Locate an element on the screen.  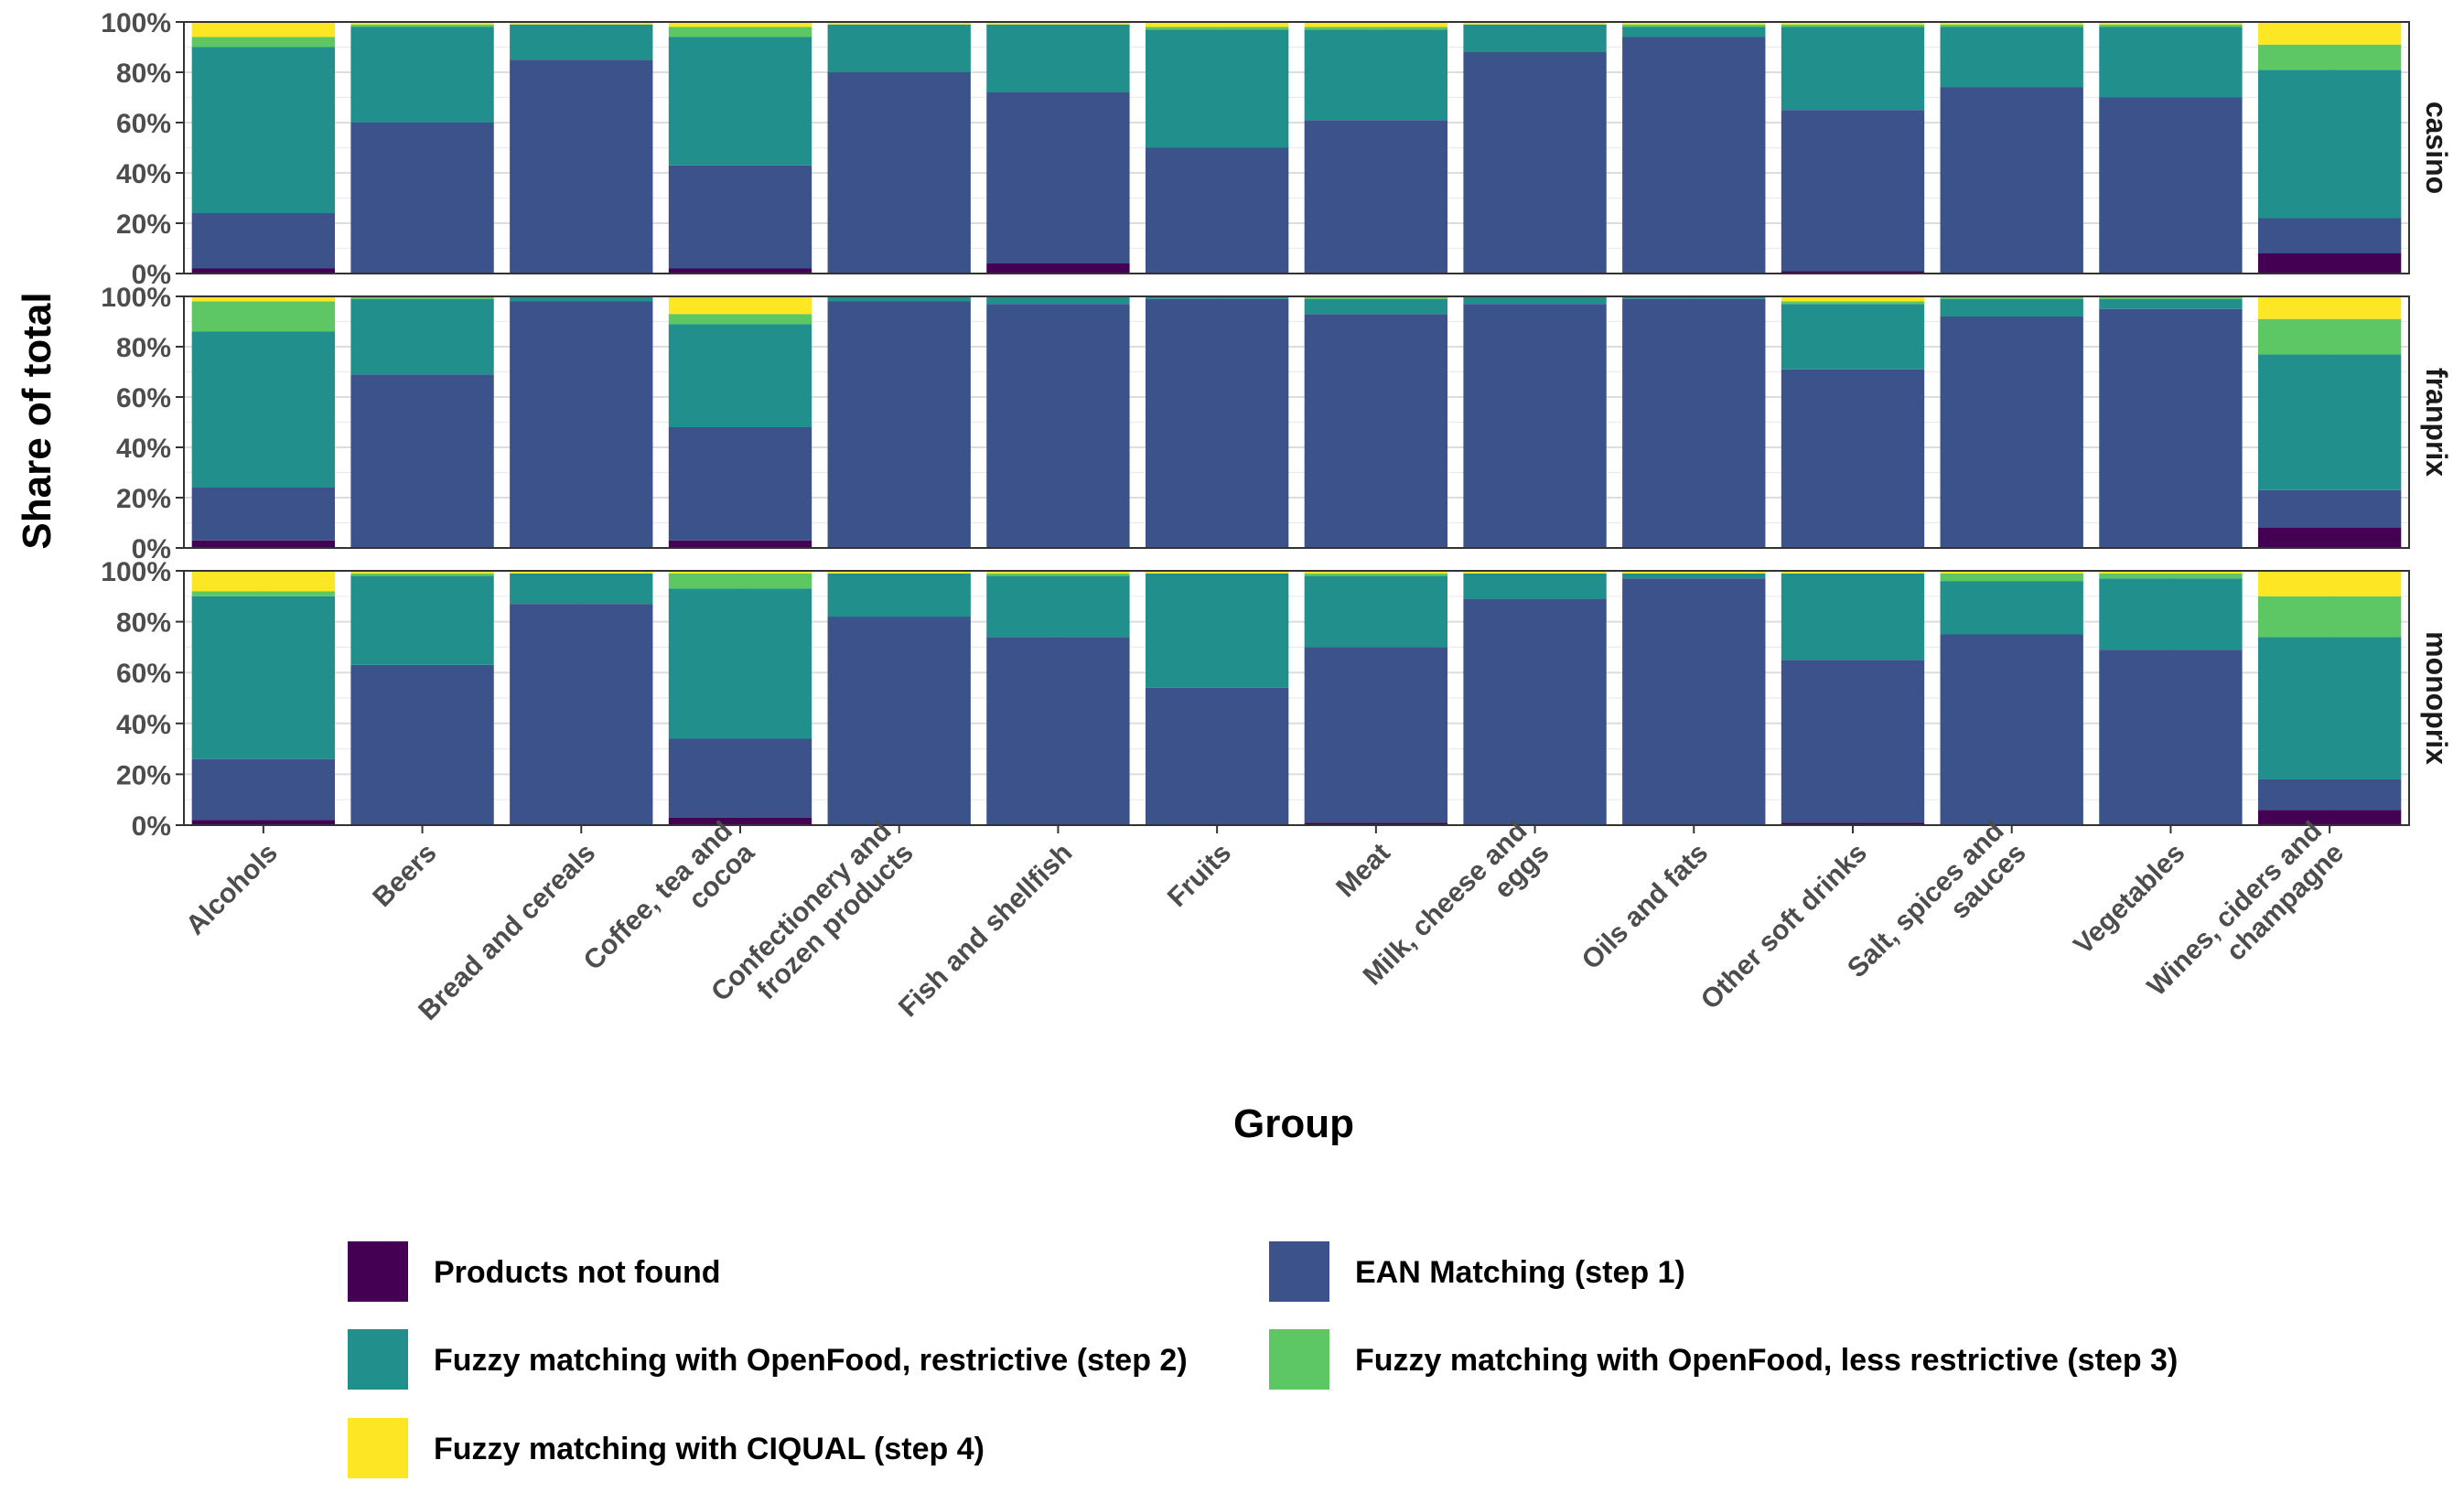
legend-item-products-not-found: Products not found is located at coordinates (534, 1271).